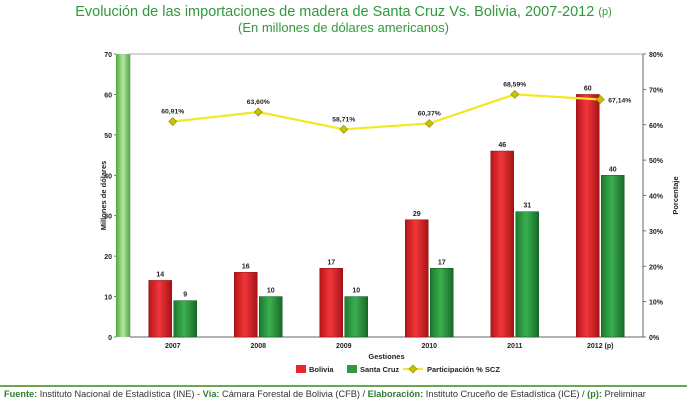 This screenshot has width=687, height=408. I want to click on x-tick-label: 2009, so click(344, 346).